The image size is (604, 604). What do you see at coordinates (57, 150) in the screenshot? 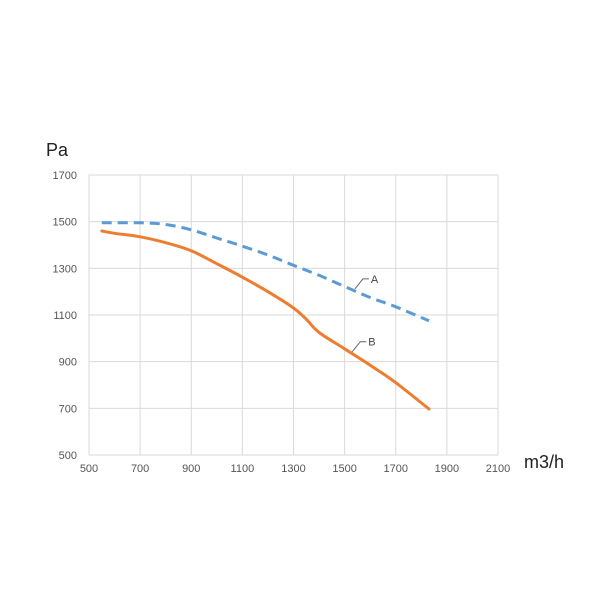
I see `y-axis-title: Pa` at bounding box center [57, 150].